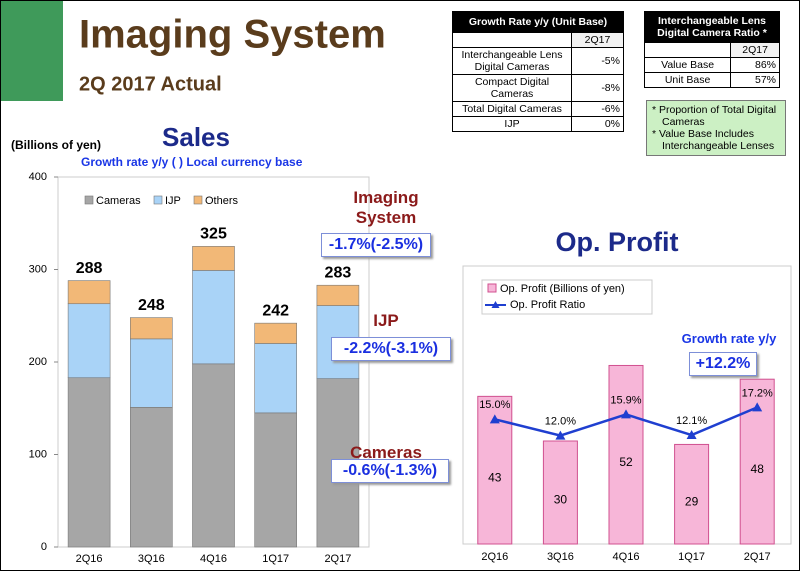  I want to click on page-subtitle: 2Q 2017 Actual, so click(150, 84).